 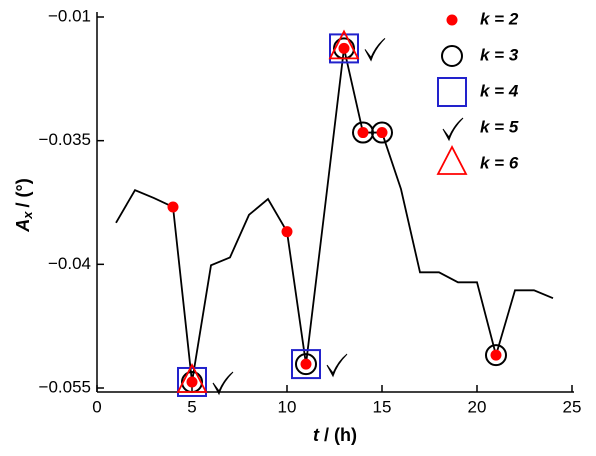 What do you see at coordinates (477, 406) in the screenshot?
I see `x-tick-label: 20` at bounding box center [477, 406].